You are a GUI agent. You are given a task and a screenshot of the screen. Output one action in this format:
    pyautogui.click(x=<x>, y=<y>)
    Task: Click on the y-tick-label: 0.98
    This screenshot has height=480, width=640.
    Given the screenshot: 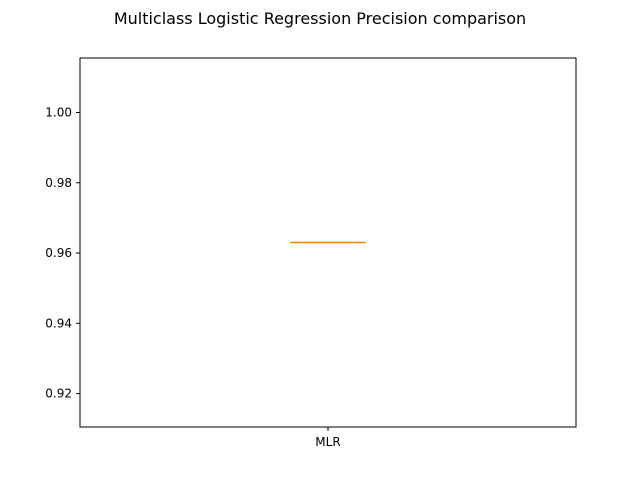 What is the action you would take?
    pyautogui.click(x=58, y=183)
    